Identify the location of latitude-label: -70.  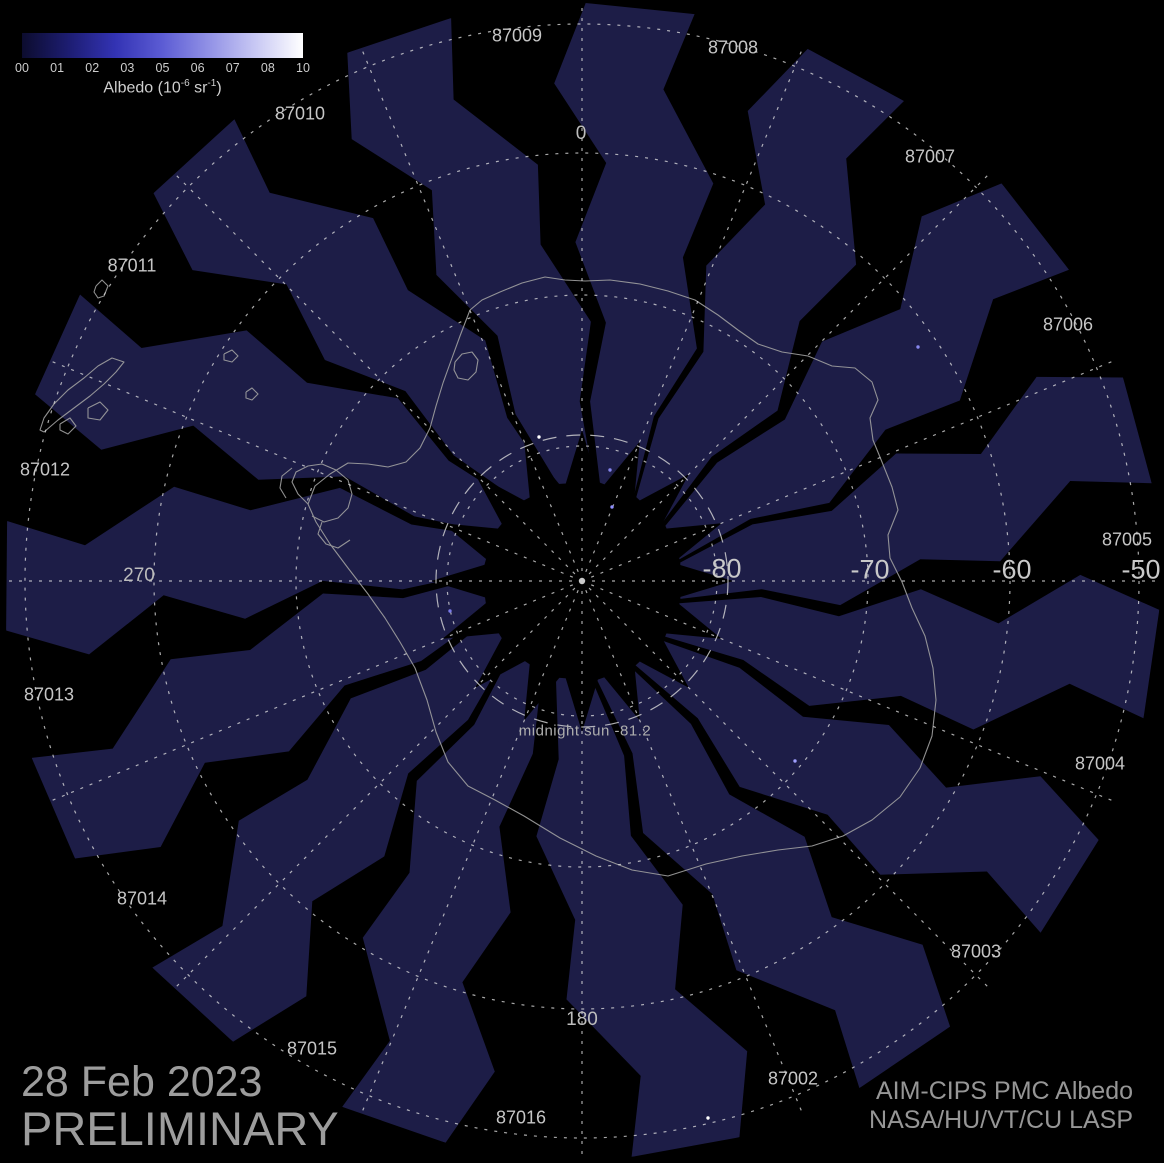
(870, 569).